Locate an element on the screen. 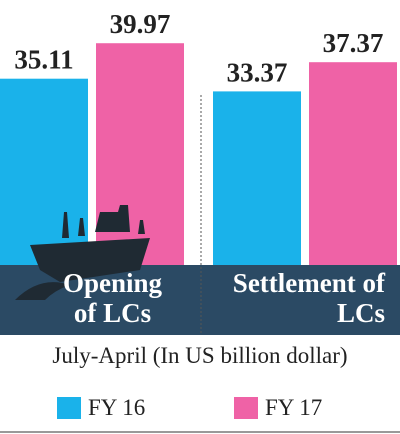  legend-label: FY 17 is located at coordinates (294, 407).